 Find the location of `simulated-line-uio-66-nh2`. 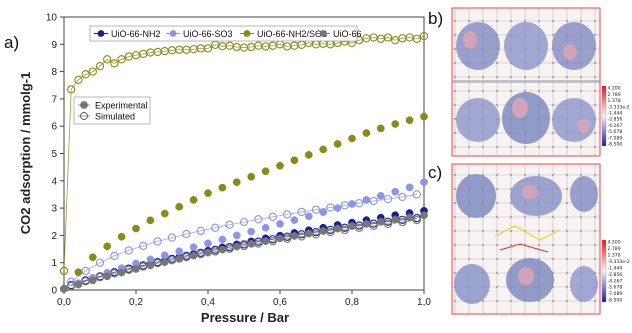

simulated-line-uio-66-nh2 is located at coordinates (244, 251).